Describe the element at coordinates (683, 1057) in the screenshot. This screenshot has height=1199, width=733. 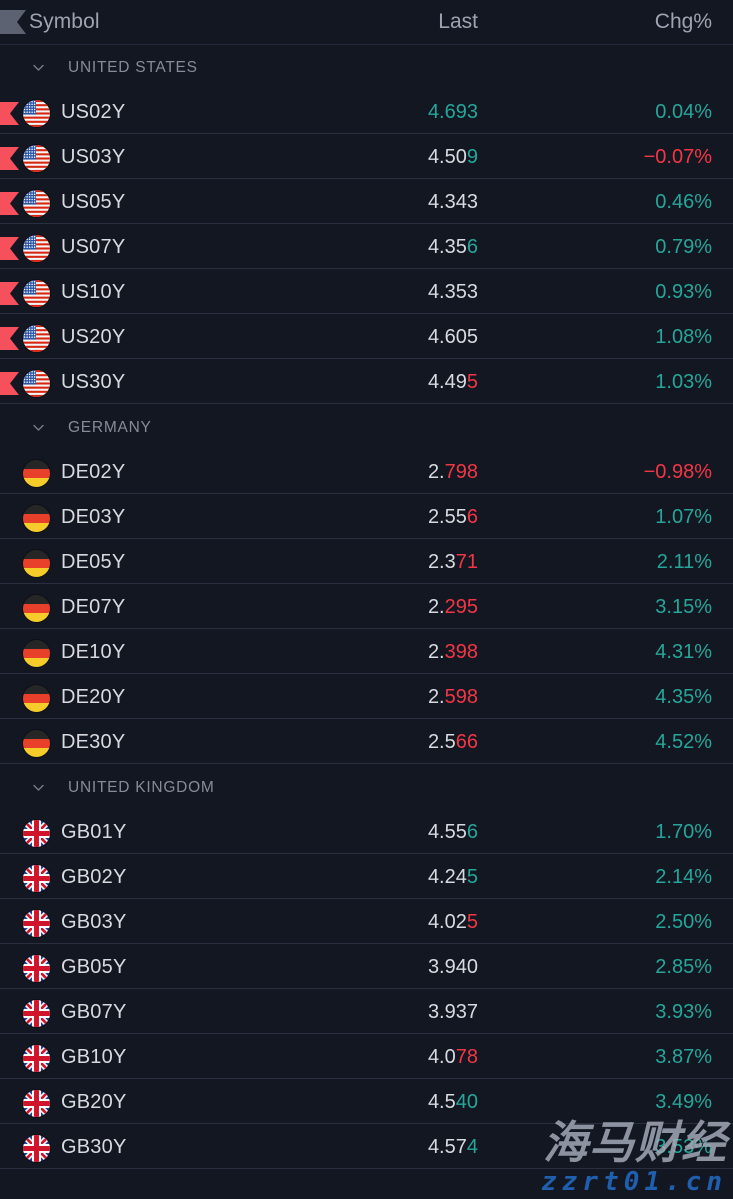
I see `change-percent: 3.87%` at that location.